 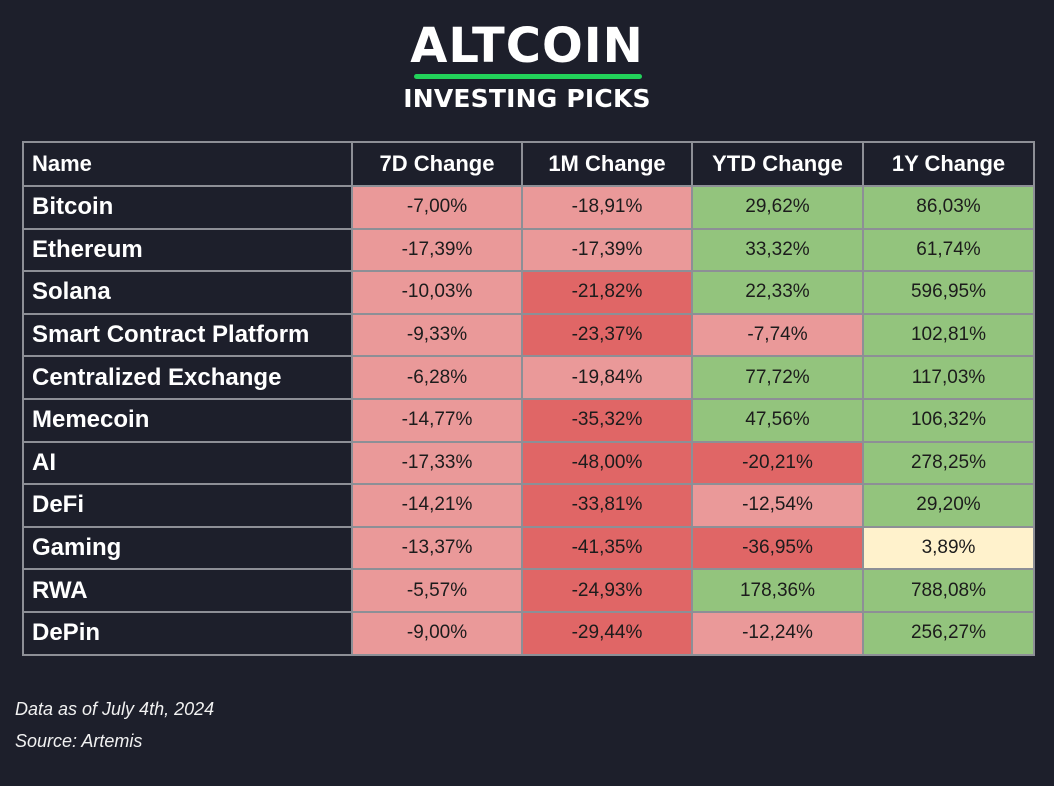 I want to click on cell-ytd: 33,32%, so click(x=777, y=250).